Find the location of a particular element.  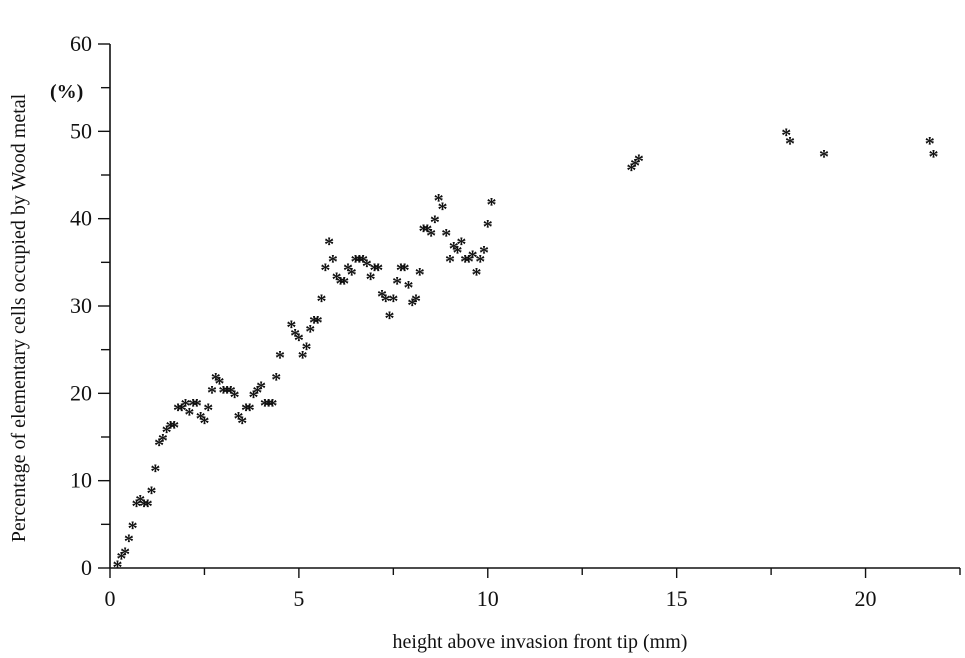

y-tick-label: 60 is located at coordinates (81, 43).